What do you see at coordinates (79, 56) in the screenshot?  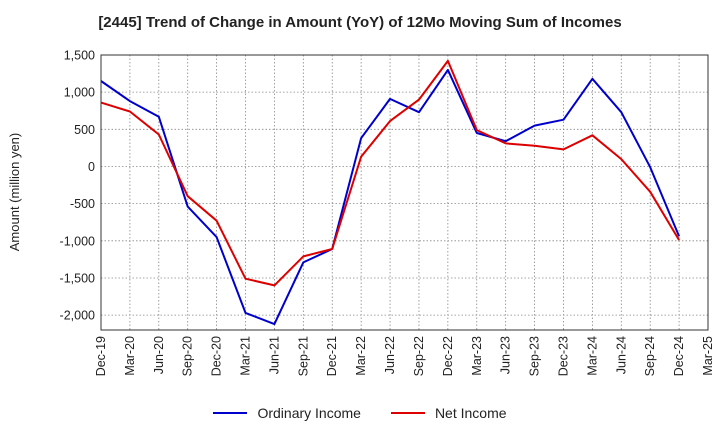 I see `y-tick-label: 1,500` at bounding box center [79, 56].